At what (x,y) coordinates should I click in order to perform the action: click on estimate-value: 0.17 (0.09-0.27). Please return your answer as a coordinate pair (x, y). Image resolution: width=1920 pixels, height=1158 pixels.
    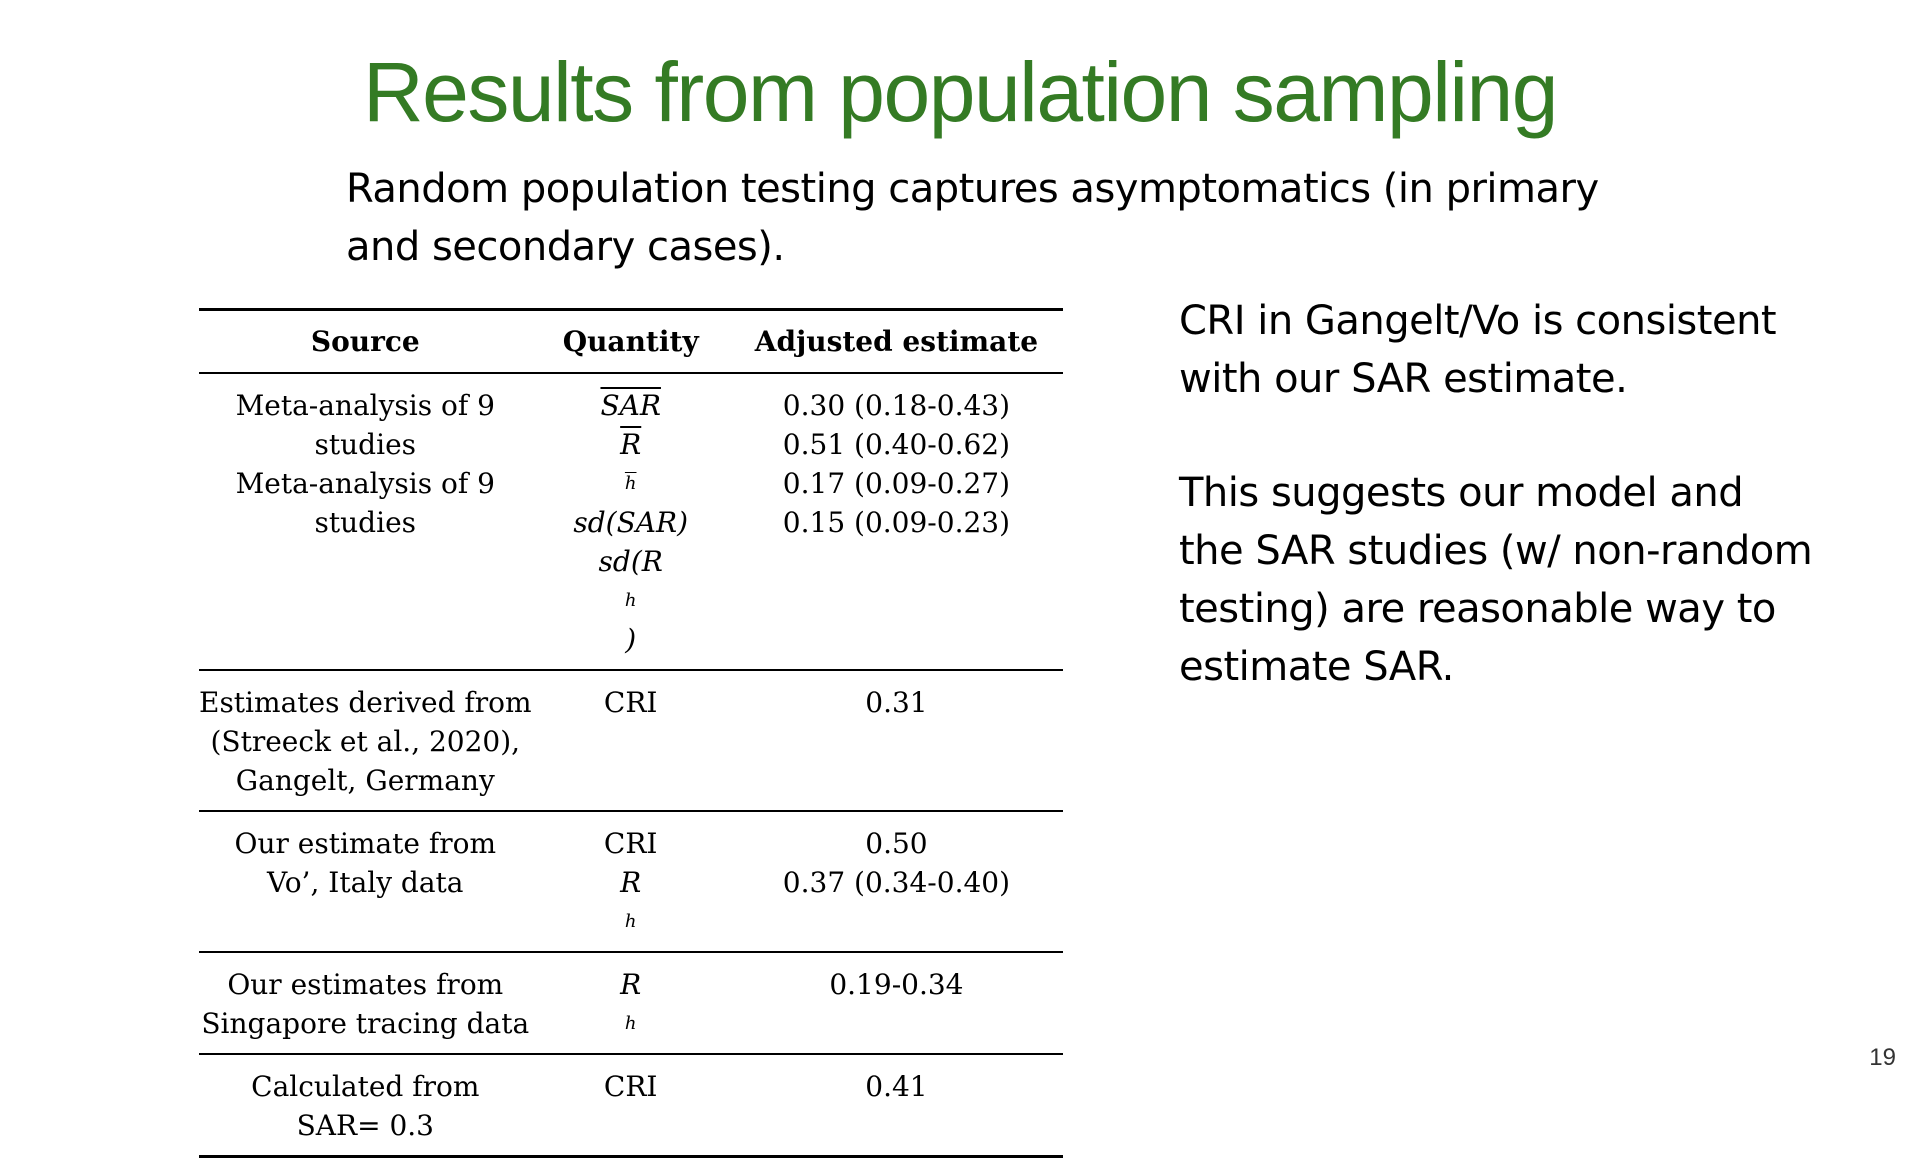
    Looking at the image, I should click on (896, 483).